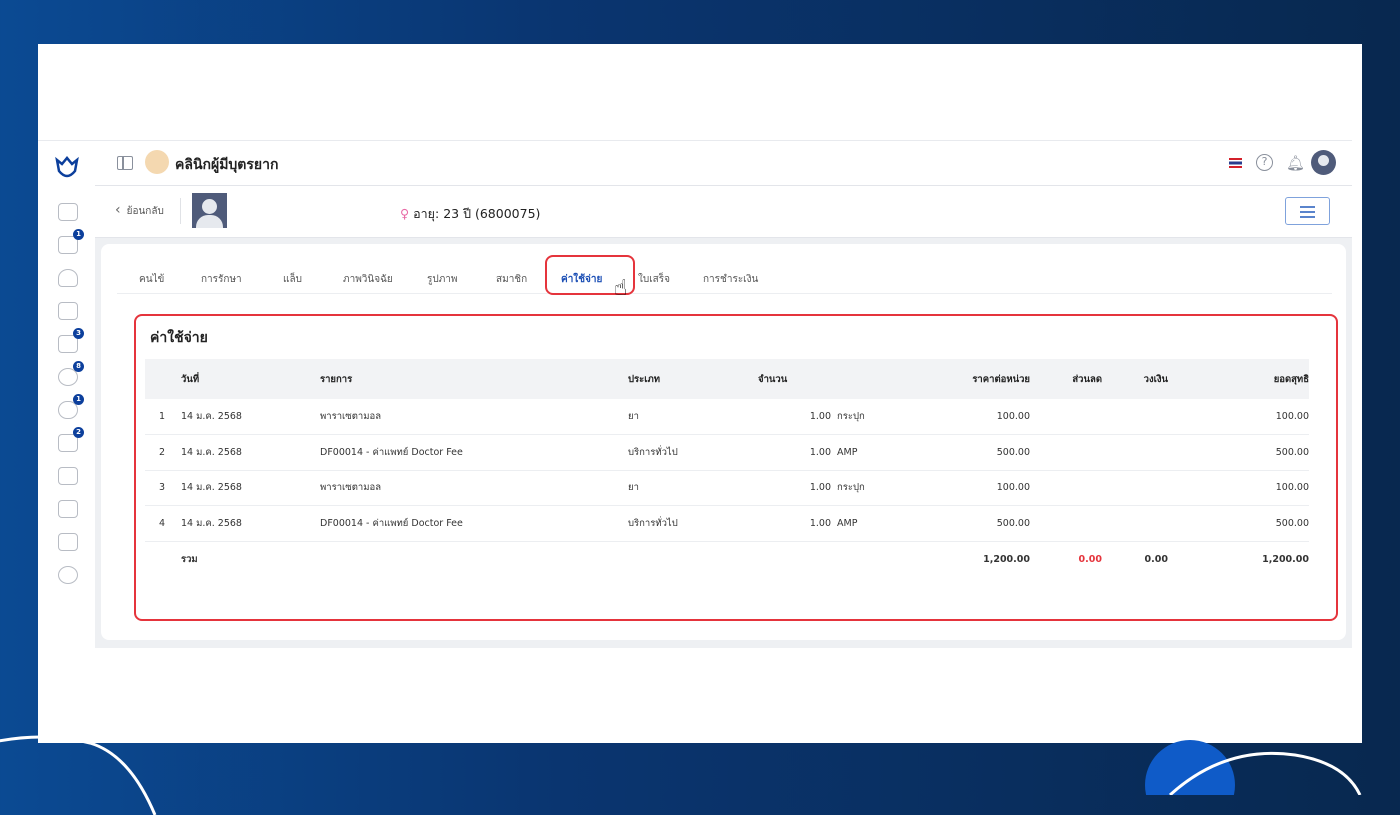 Image resolution: width=1400 pixels, height=815 pixels. I want to click on patient-age: อายุ: 23 ปี (6800075), so click(477, 213).